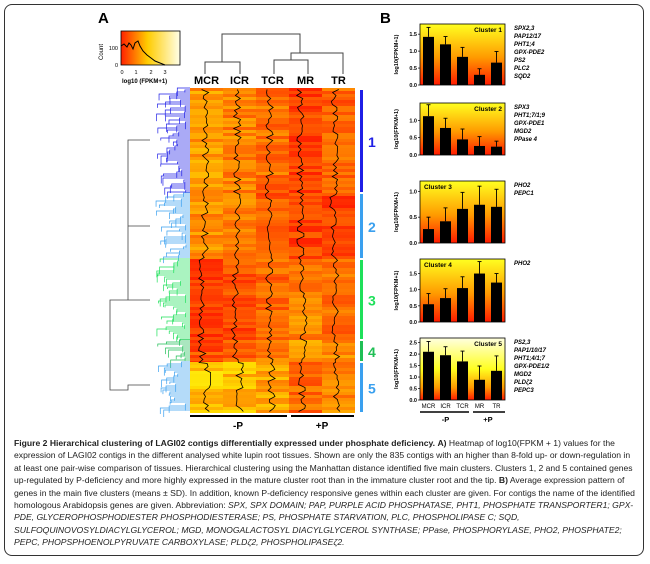 The image size is (650, 564). I want to click on y-tick-label: 0.0, so click(413, 244).